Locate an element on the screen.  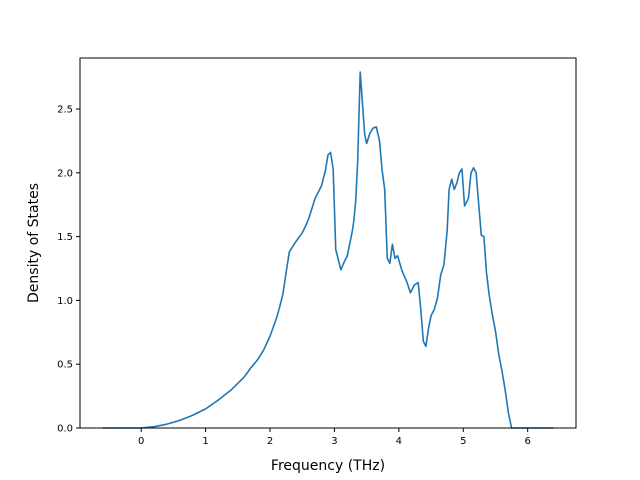
x-ticks: 0 1 2 3 4 5 6 is located at coordinates (334, 437).